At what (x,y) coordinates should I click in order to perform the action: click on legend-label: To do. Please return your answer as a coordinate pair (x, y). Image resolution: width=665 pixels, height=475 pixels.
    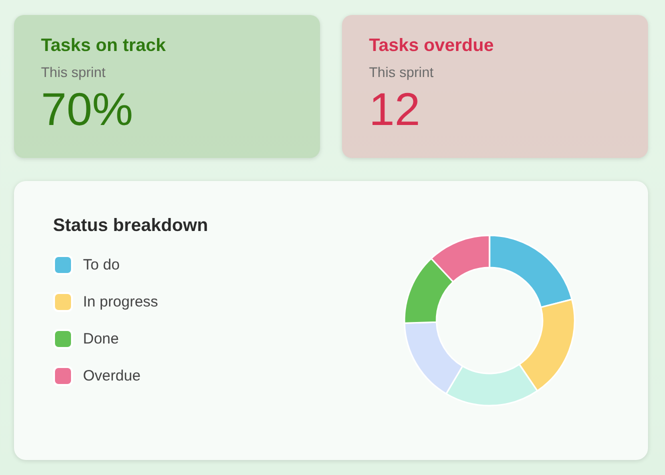
    Looking at the image, I should click on (101, 265).